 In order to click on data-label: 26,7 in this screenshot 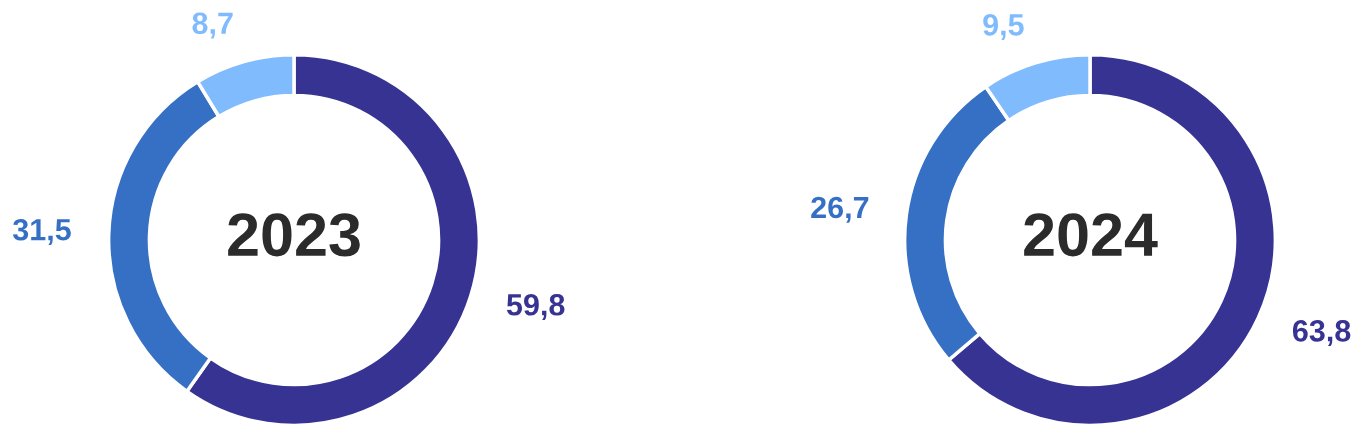, I will do `click(840, 209)`.